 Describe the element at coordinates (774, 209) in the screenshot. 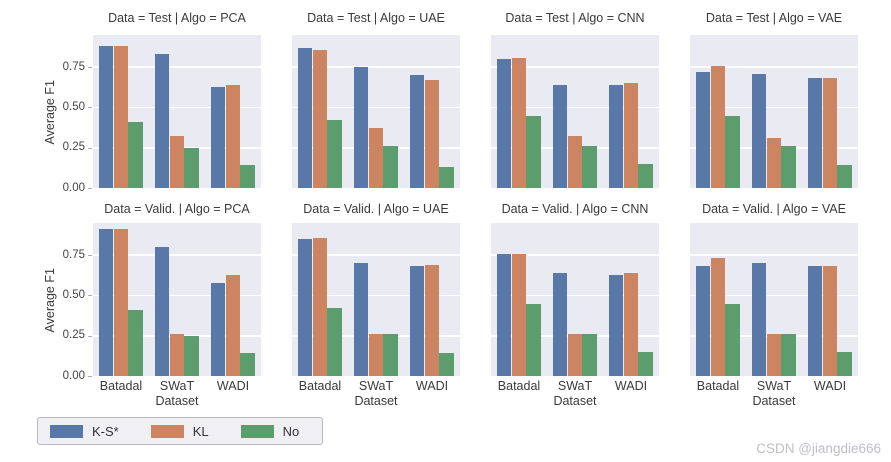

I see `facet-title: Data = Valid. | Algo = VAE` at that location.